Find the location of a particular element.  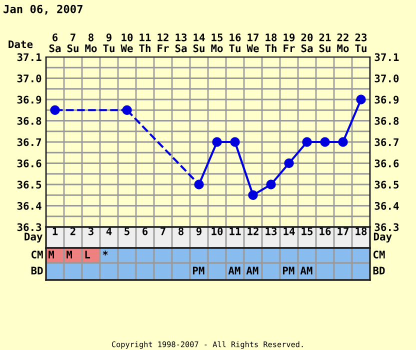

x2-tick-label: 1 is located at coordinates (55, 231).